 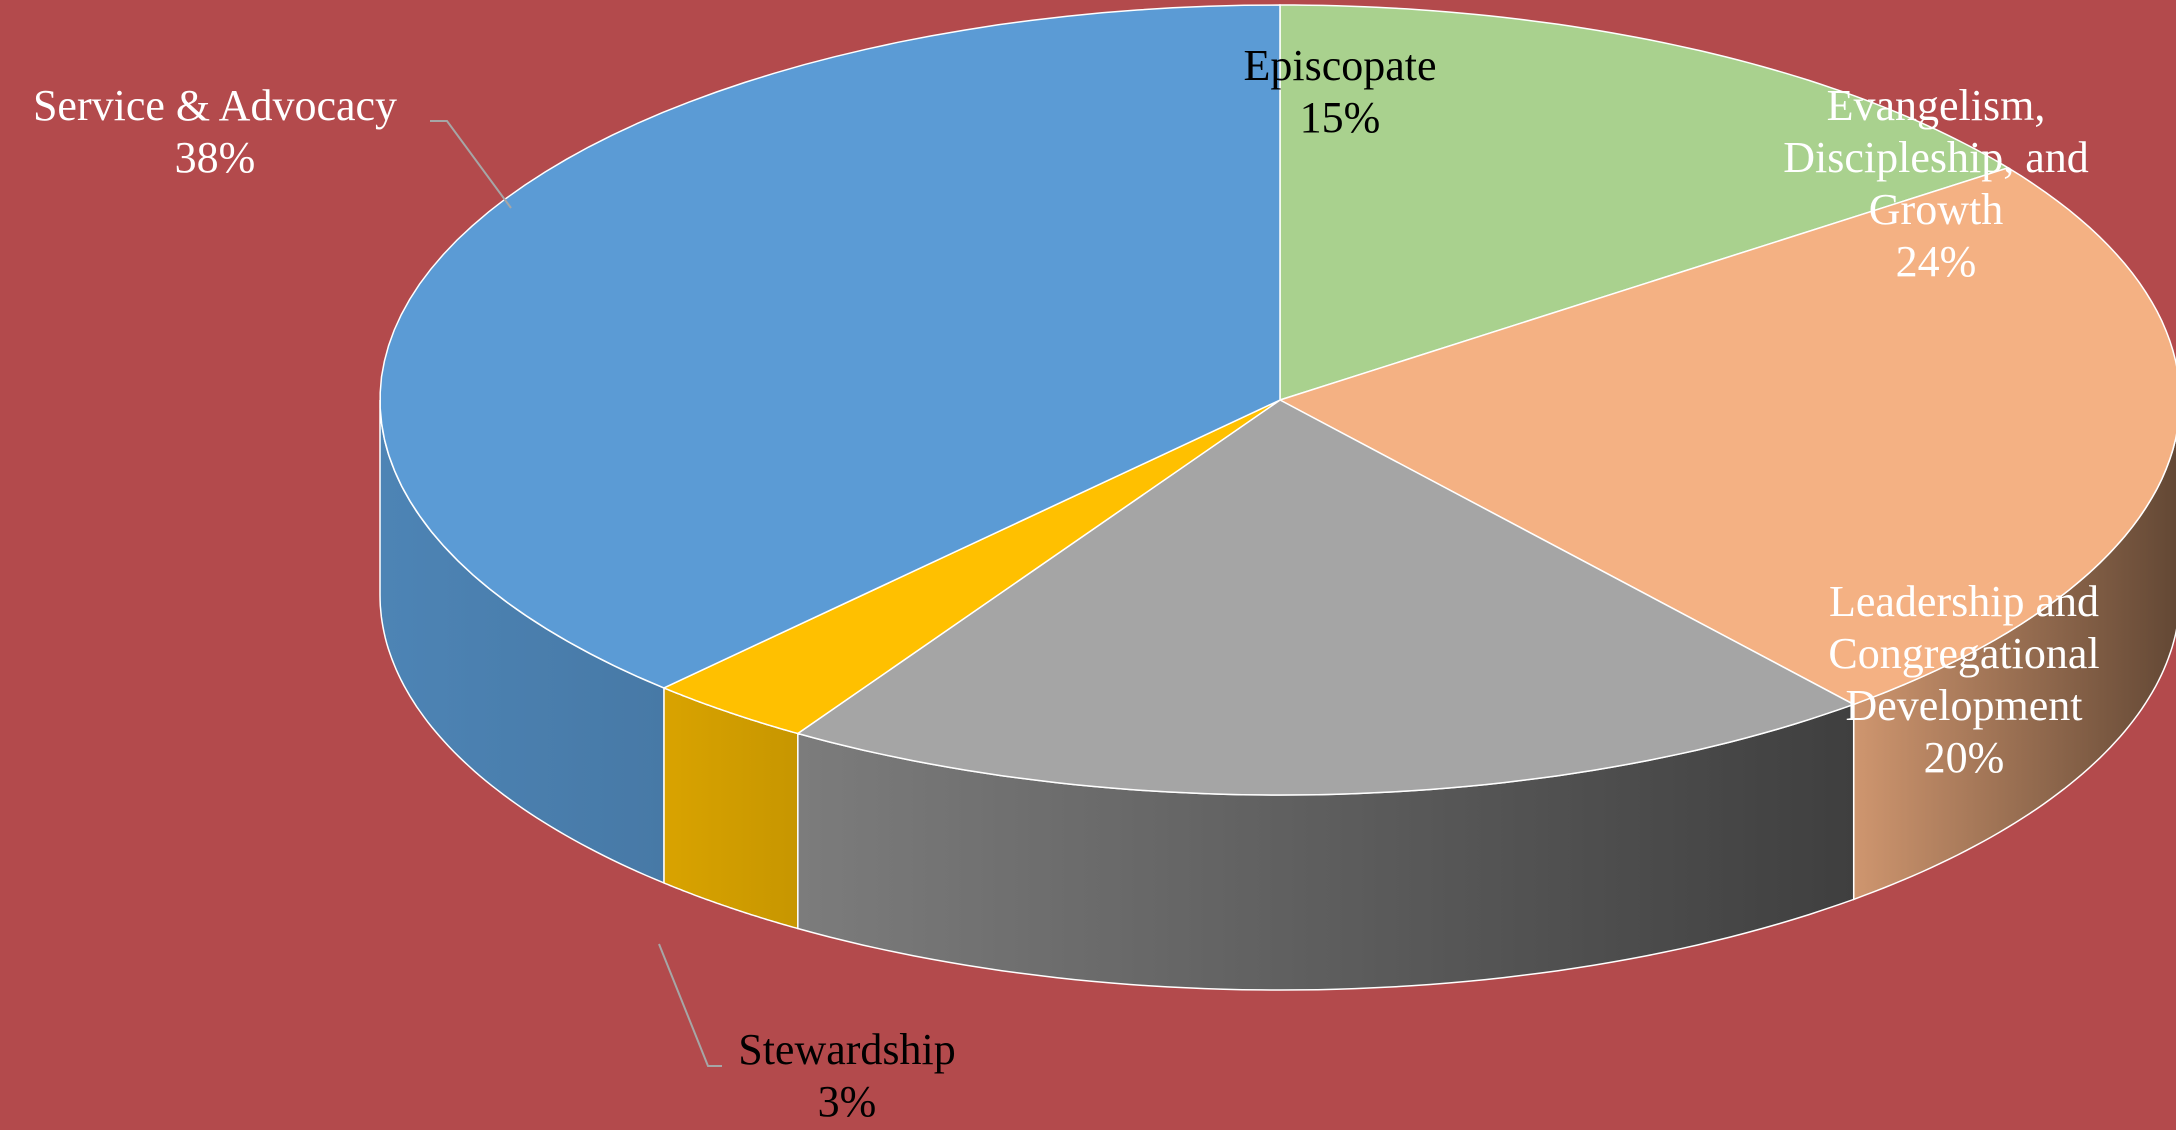 What do you see at coordinates (1964, 757) in the screenshot?
I see `value-label: 20%` at bounding box center [1964, 757].